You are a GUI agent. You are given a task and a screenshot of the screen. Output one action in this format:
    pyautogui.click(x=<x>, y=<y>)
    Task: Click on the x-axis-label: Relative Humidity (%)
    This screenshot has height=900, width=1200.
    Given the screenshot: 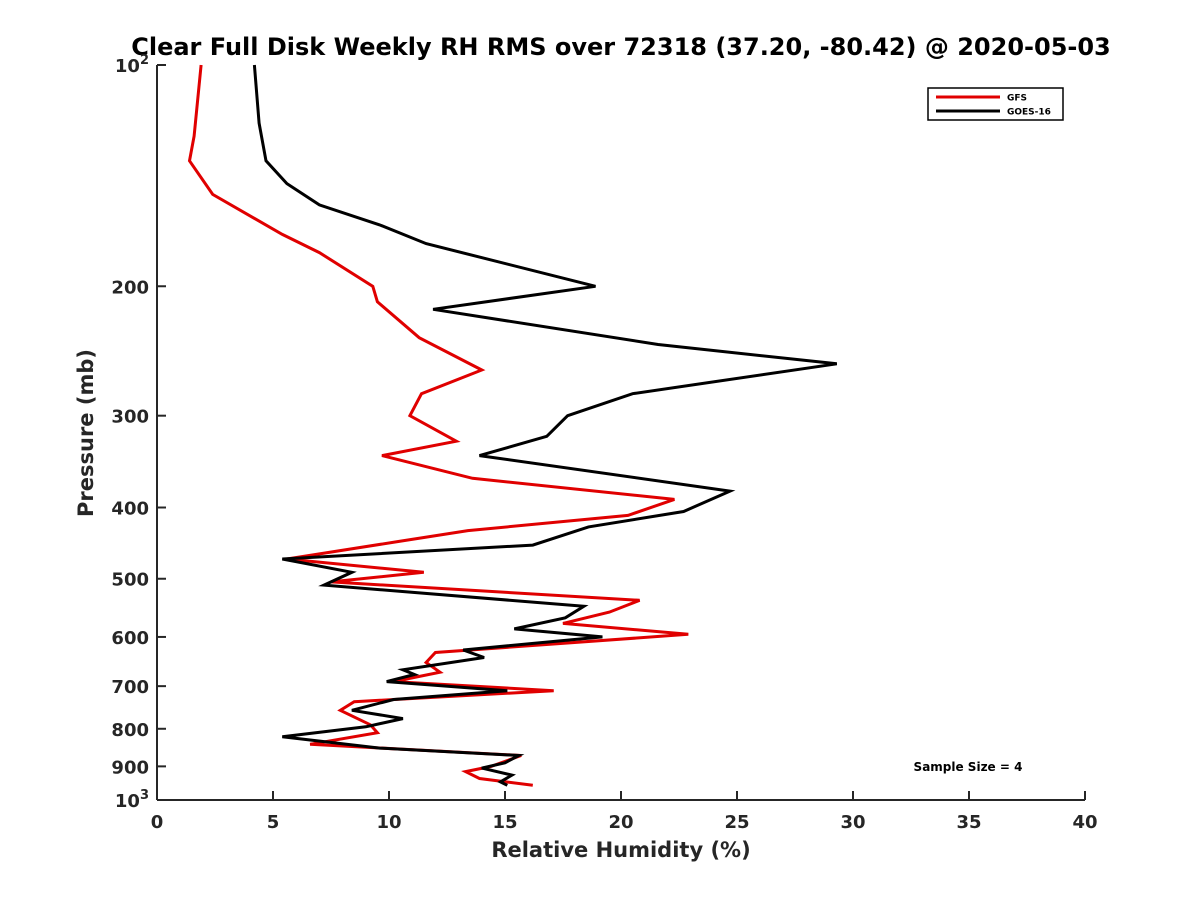 What is the action you would take?
    pyautogui.click(x=620, y=850)
    